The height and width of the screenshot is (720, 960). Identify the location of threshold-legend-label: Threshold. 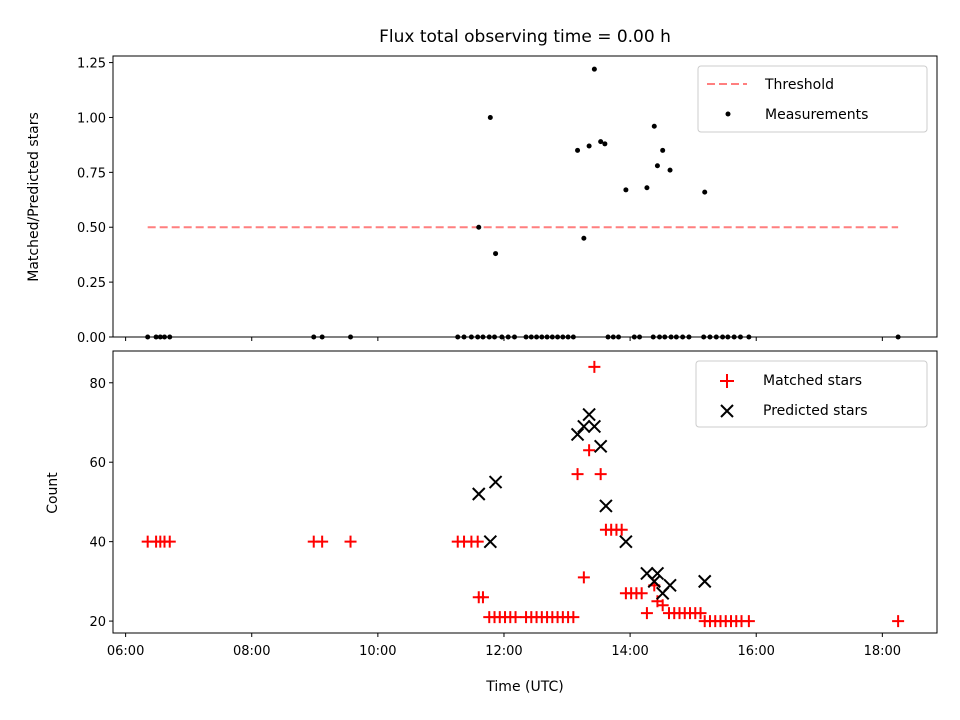
(799, 85).